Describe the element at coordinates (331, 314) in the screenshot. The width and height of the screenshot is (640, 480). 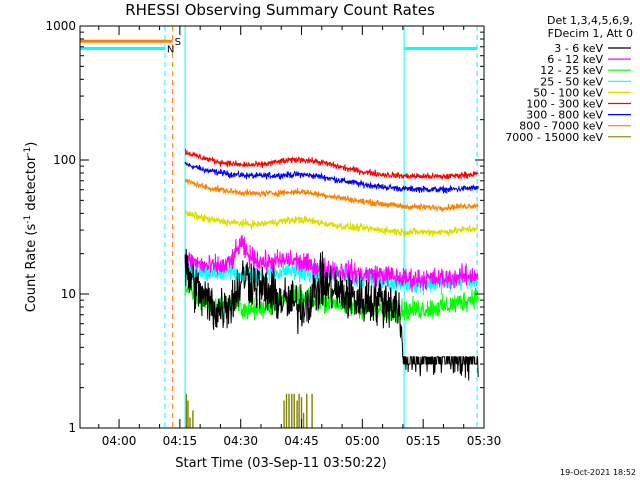
I see `series-0-line` at that location.